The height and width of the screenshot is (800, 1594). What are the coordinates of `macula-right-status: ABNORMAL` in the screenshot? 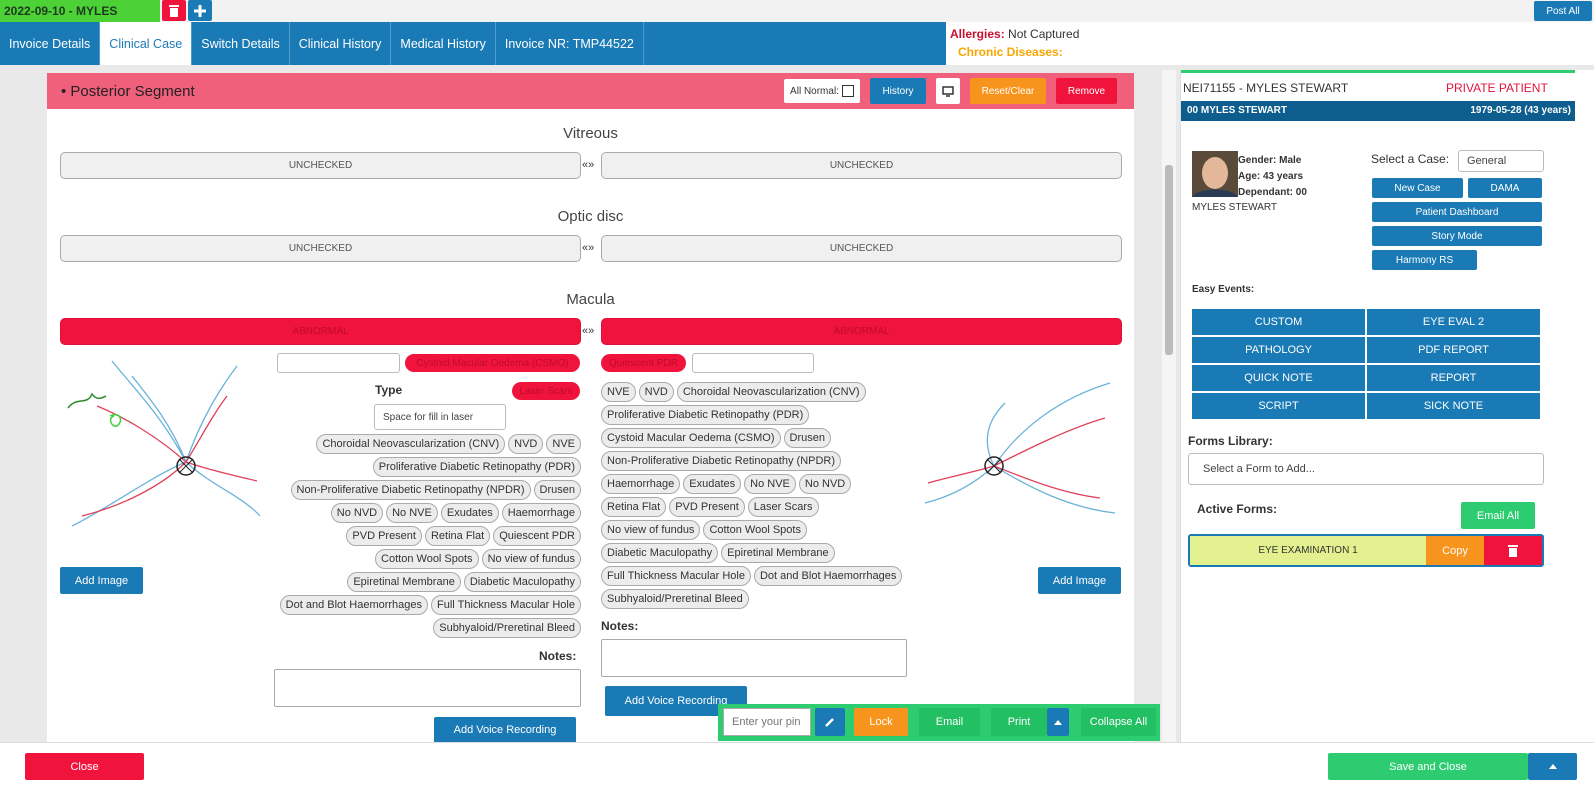 It's located at (861, 331).